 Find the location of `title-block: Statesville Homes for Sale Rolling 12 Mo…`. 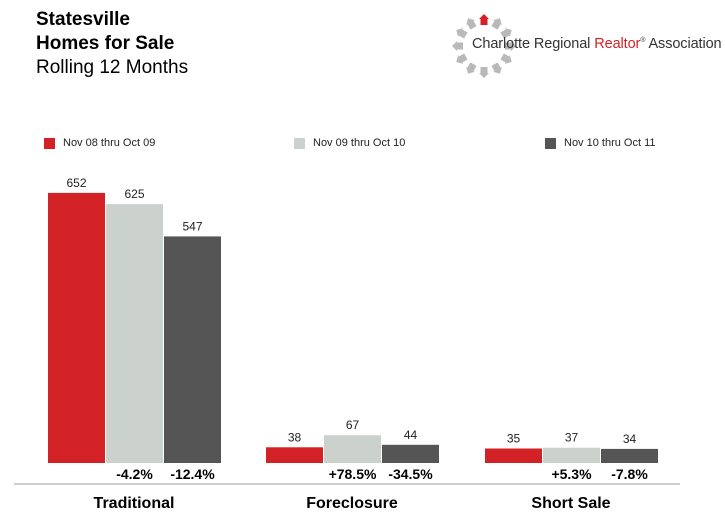

title-block: Statesville Homes for Sale Rolling 12 Mo… is located at coordinates (112, 44).